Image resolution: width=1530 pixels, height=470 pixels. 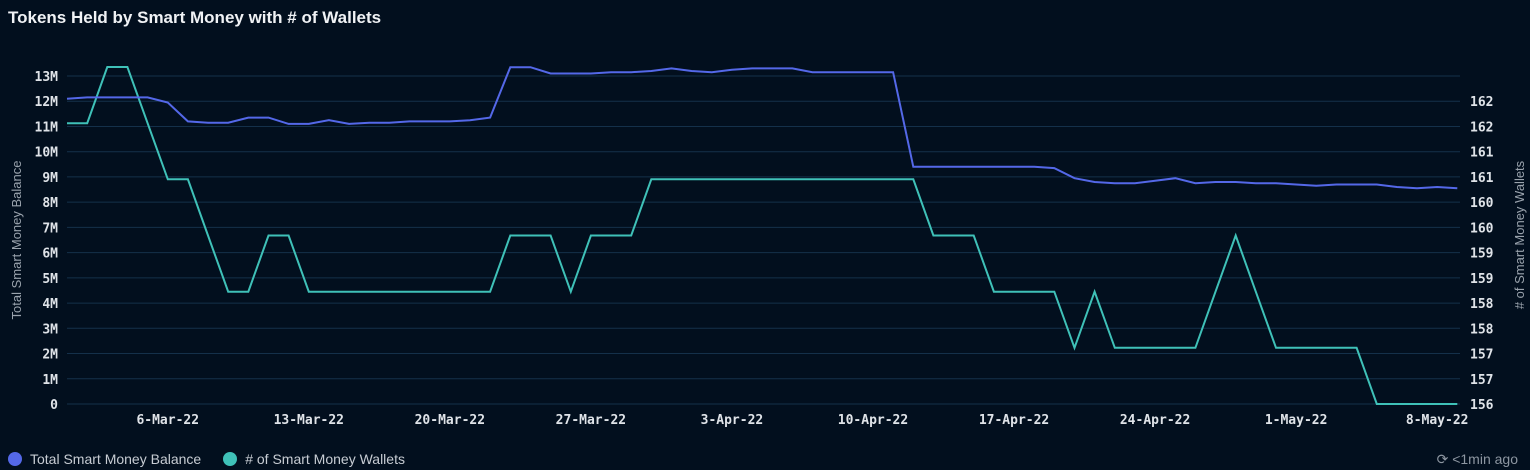 What do you see at coordinates (116, 459) in the screenshot?
I see `legend-label: Total Smart Money Balance` at bounding box center [116, 459].